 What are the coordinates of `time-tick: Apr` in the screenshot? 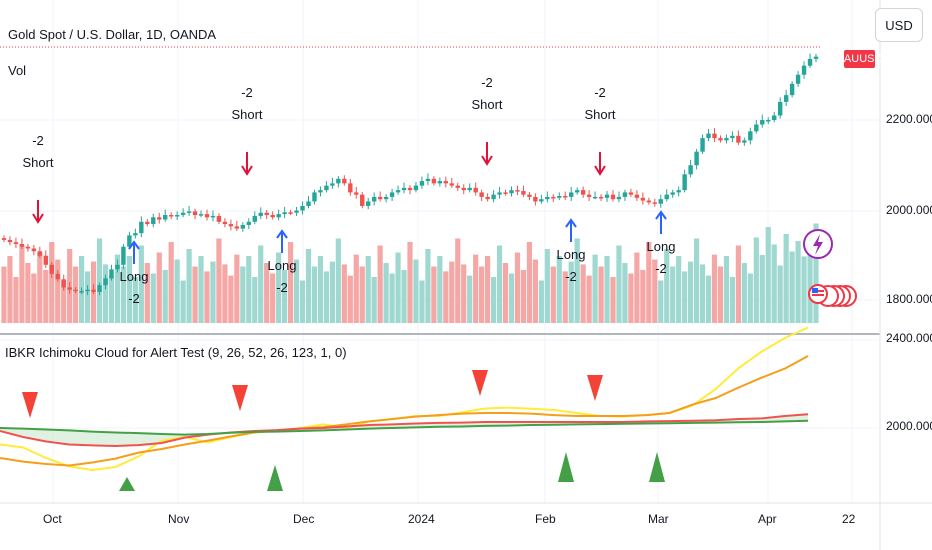 It's located at (767, 519).